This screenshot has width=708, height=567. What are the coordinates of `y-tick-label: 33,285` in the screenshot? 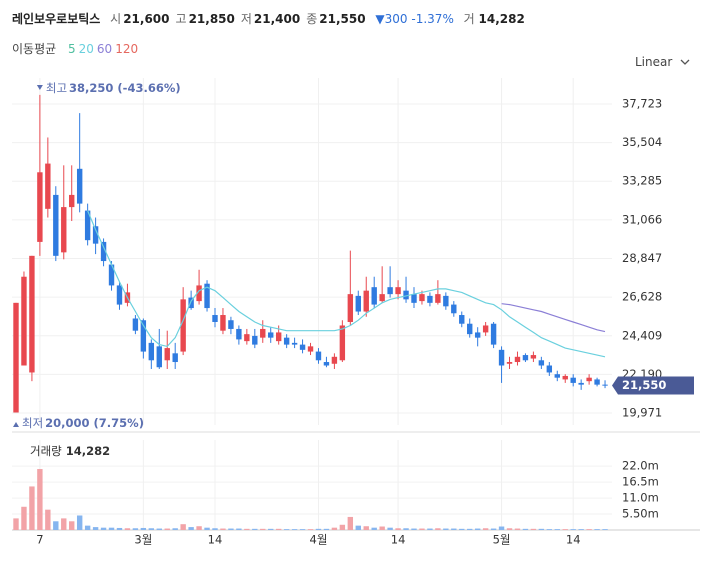 It's located at (642, 181).